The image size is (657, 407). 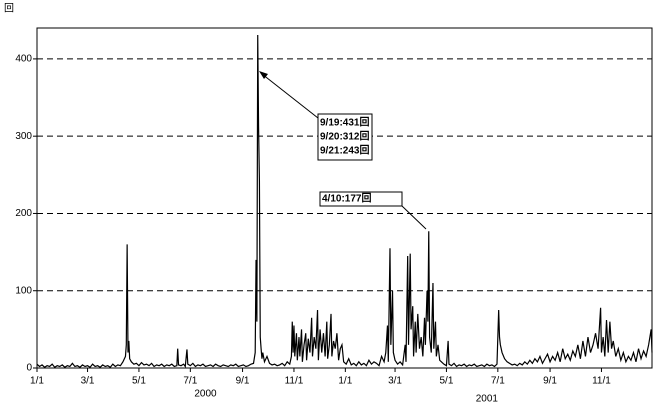 What do you see at coordinates (9, 9) in the screenshot?
I see `y-unit: 回` at bounding box center [9, 9].